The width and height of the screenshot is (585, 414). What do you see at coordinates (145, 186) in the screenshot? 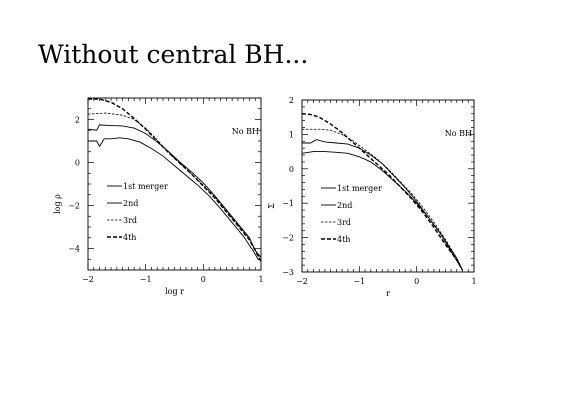
I see `legend-label: 1st merger` at bounding box center [145, 186].